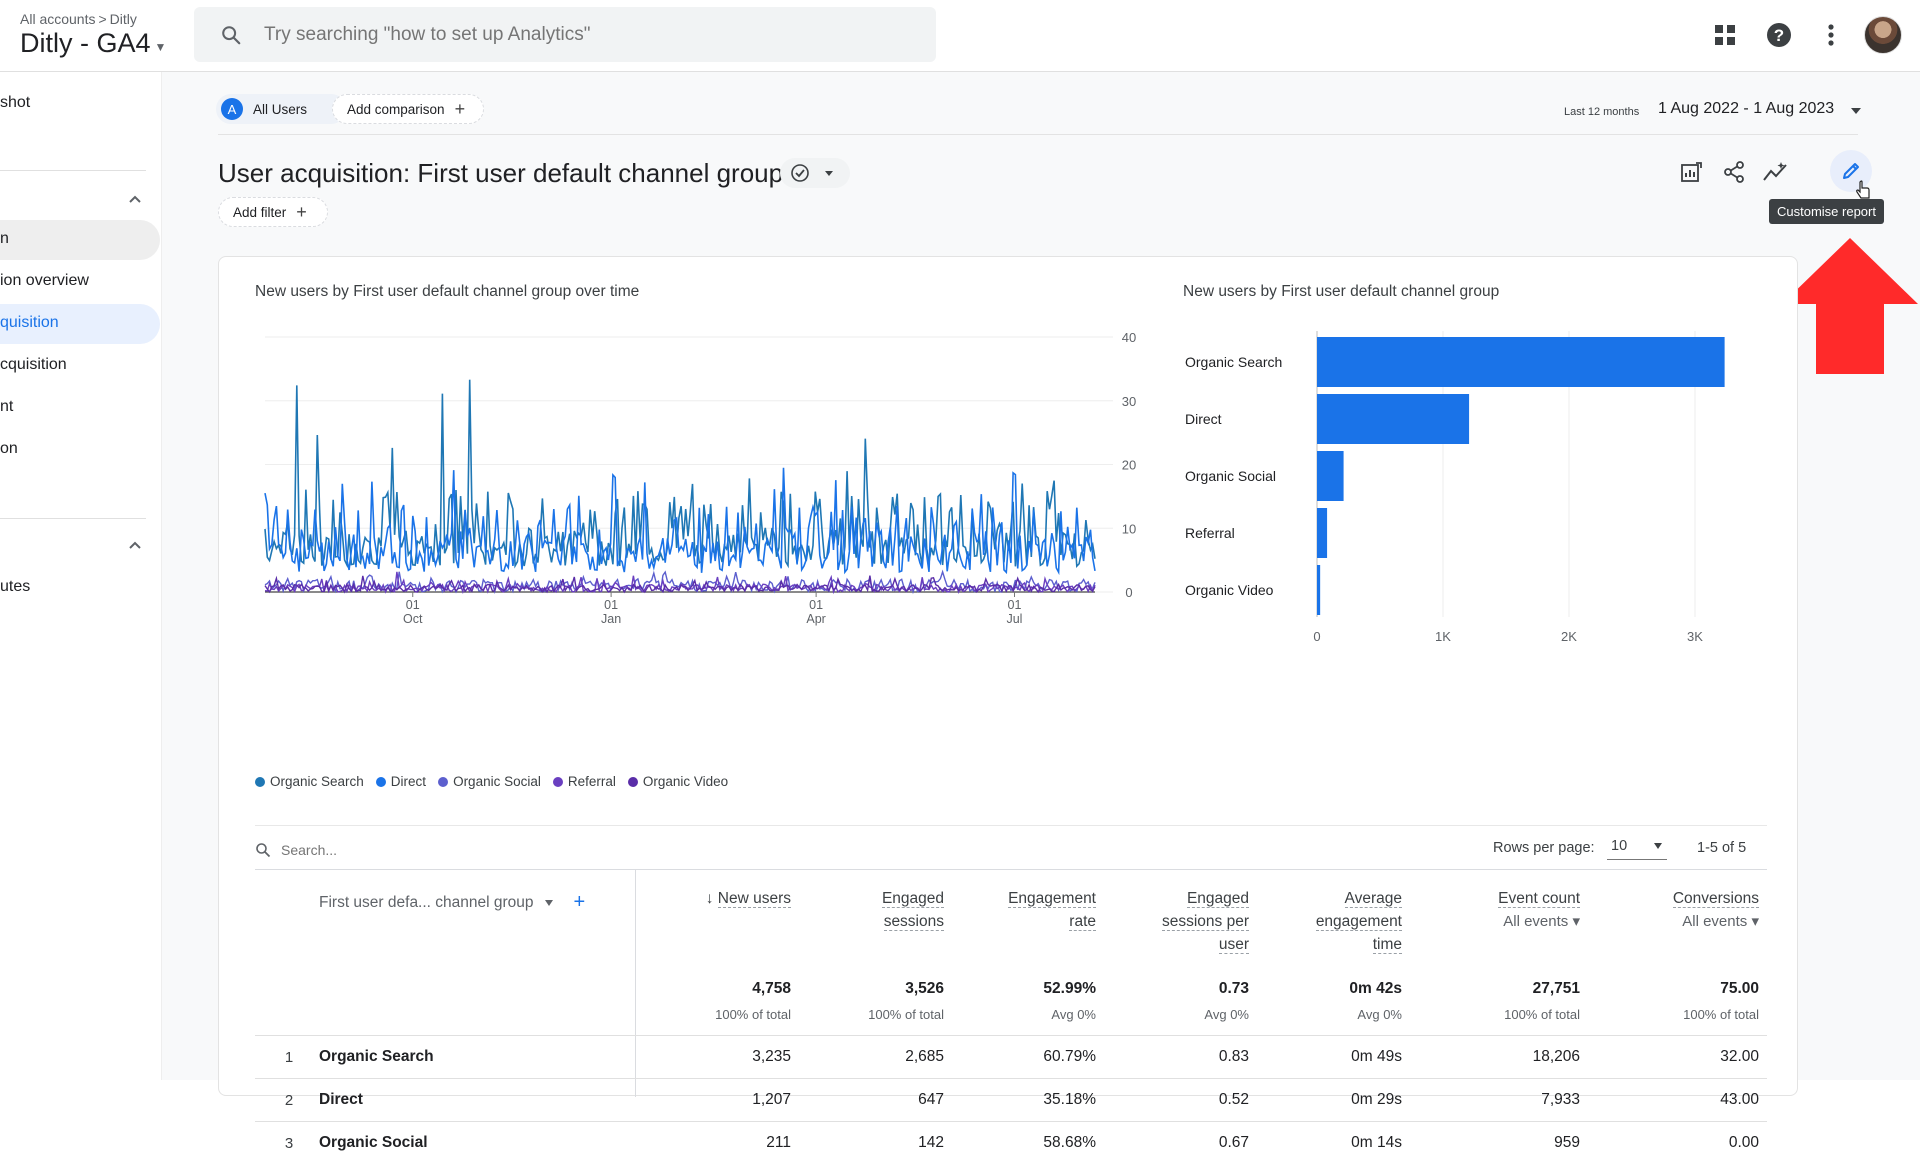 The height and width of the screenshot is (1164, 1920). Describe the element at coordinates (1129, 465) in the screenshot. I see `line-chart-y-ticks: 40 30 20 10 0` at that location.